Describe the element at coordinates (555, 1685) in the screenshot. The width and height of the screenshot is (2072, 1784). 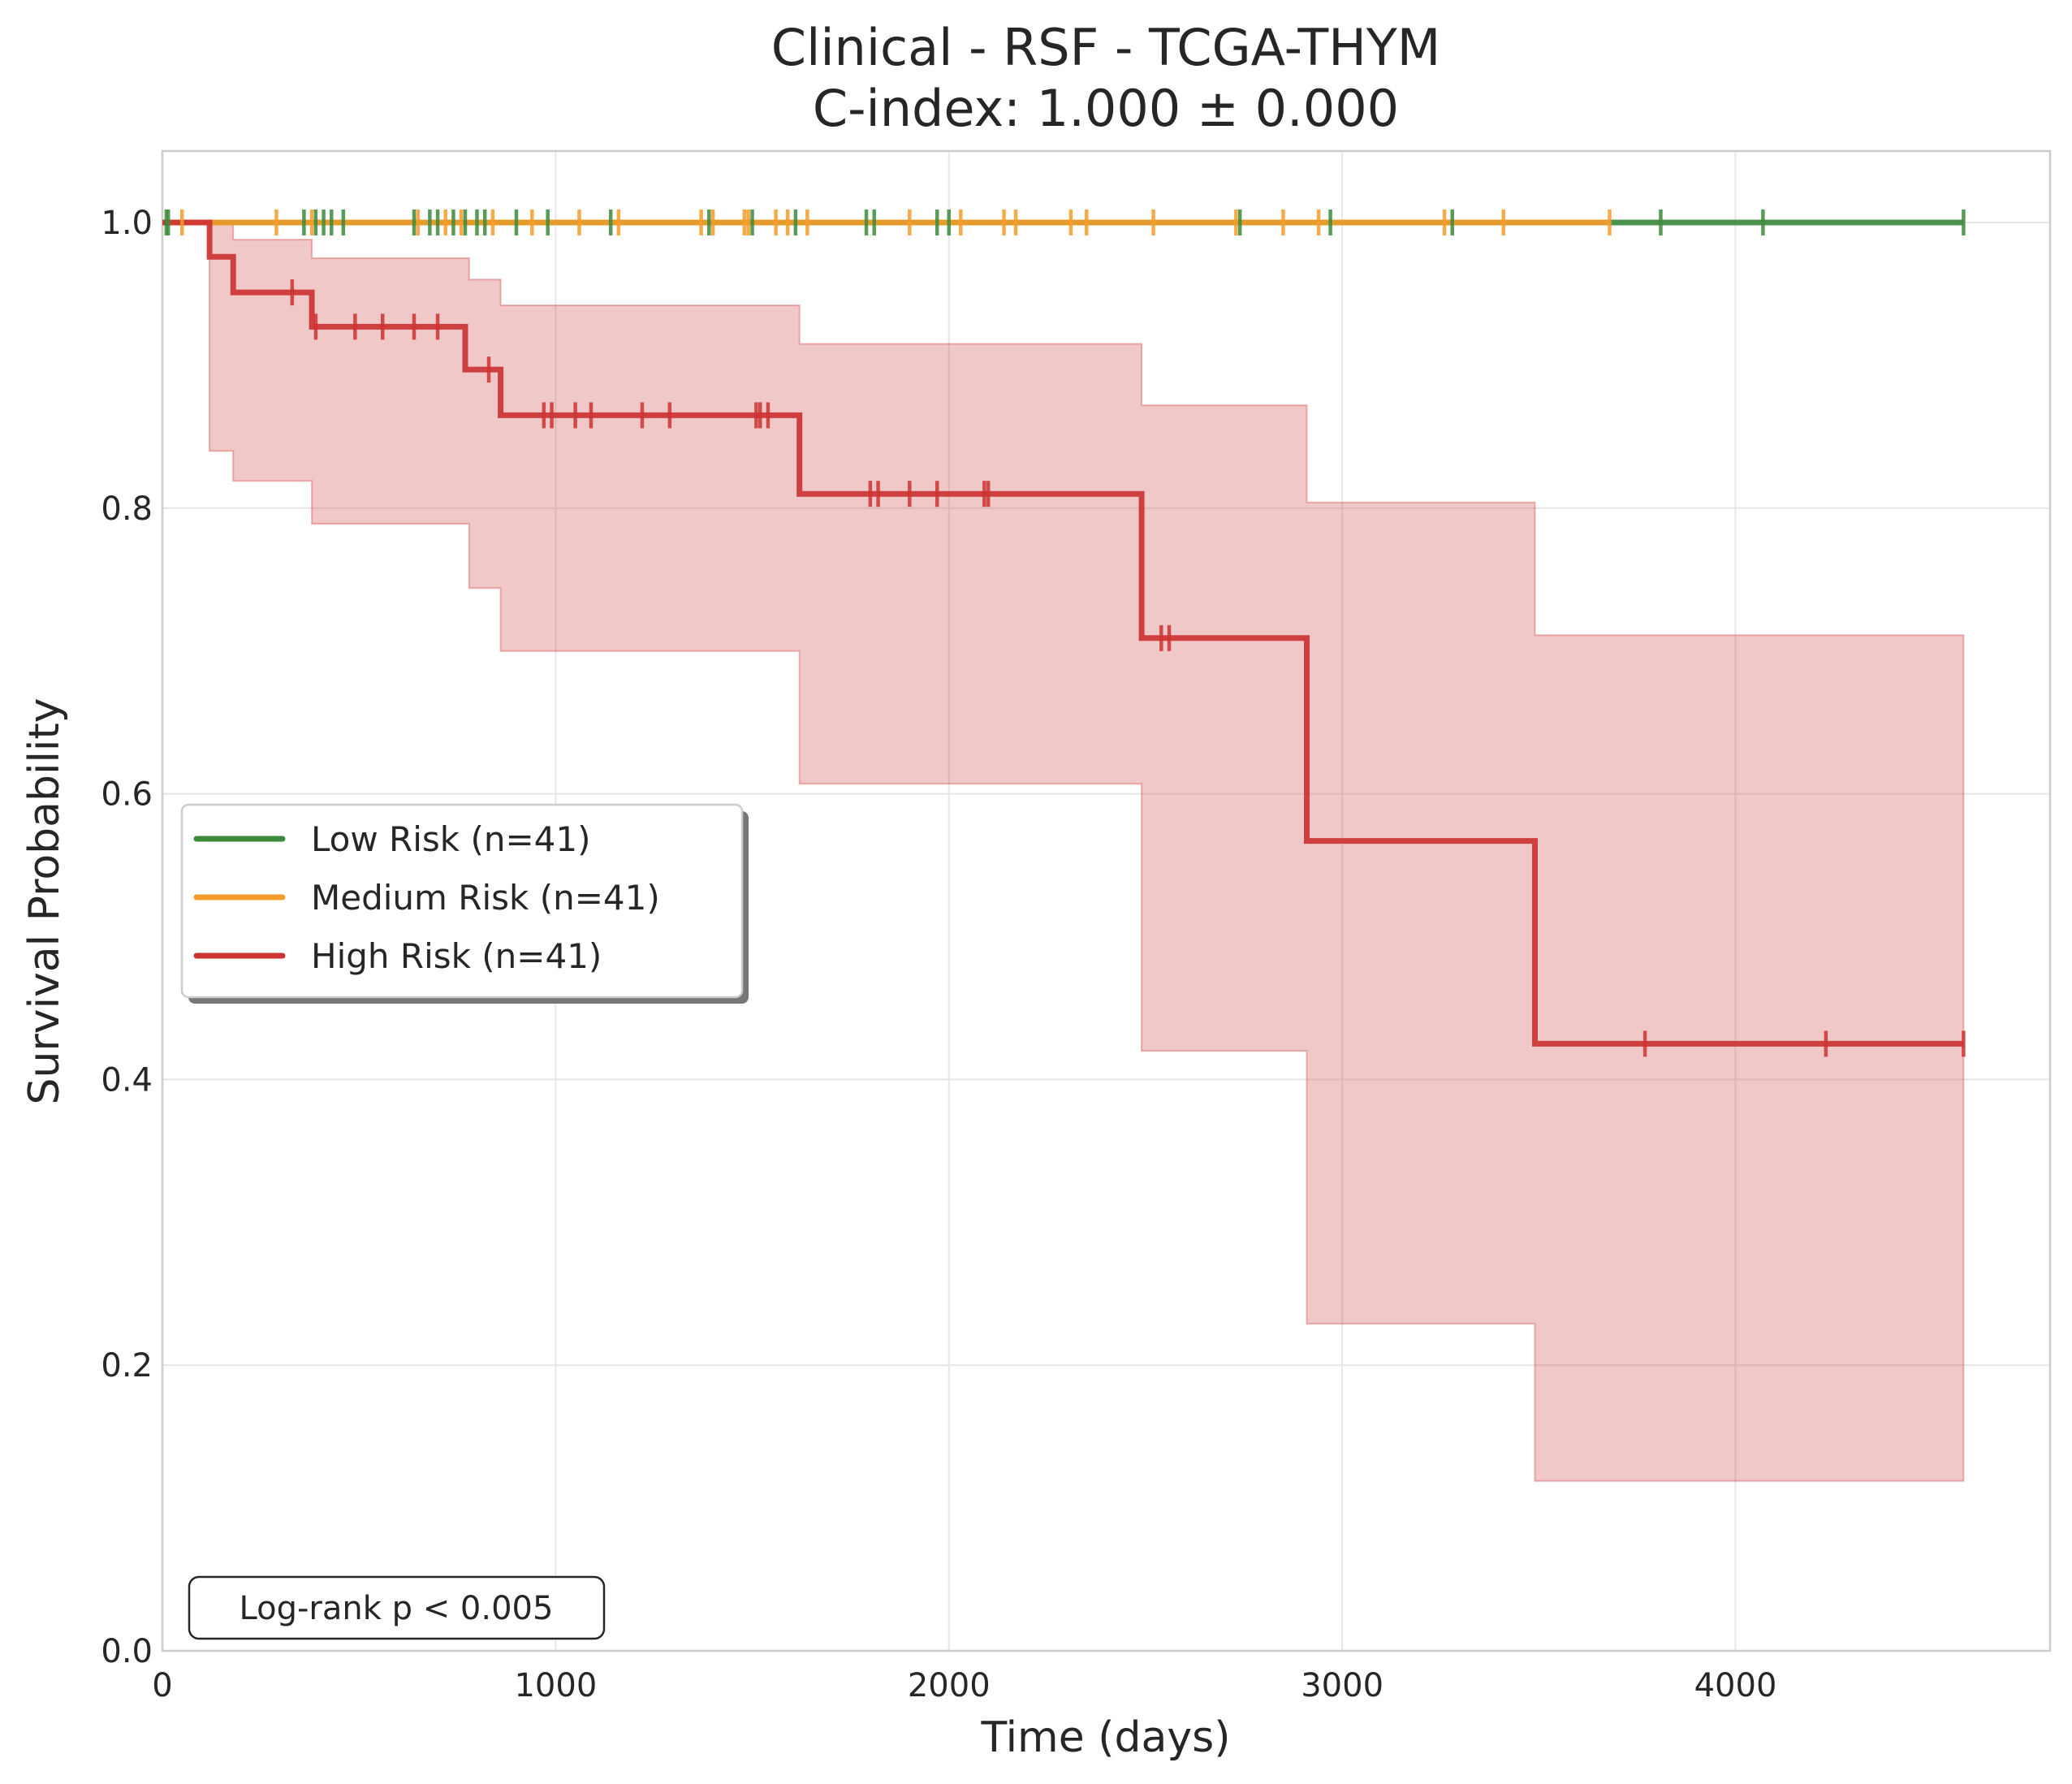
I see `x-tick-label: 1000` at that location.